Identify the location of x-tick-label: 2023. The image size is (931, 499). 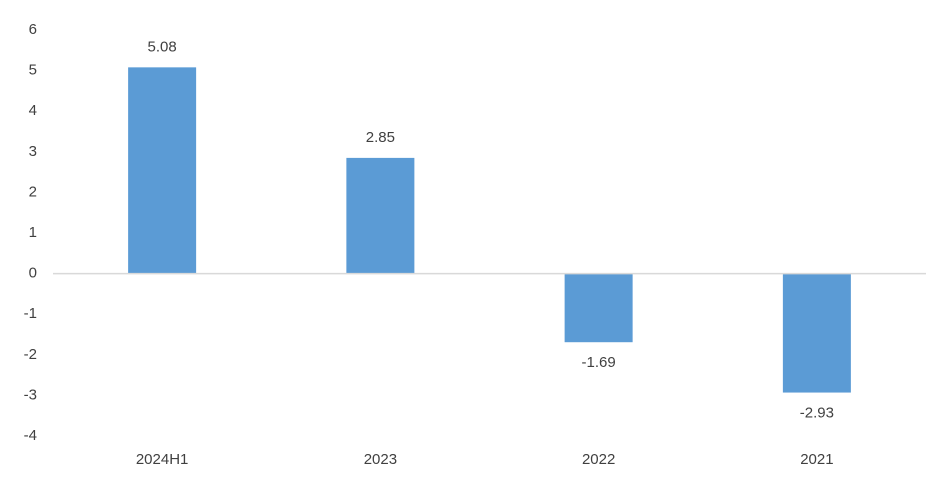
(380, 459).